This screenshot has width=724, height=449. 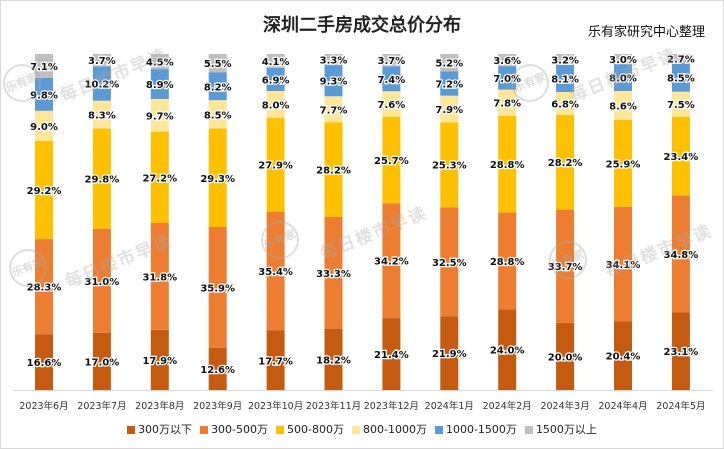 What do you see at coordinates (507, 351) in the screenshot?
I see `data-label: 24.0%` at bounding box center [507, 351].